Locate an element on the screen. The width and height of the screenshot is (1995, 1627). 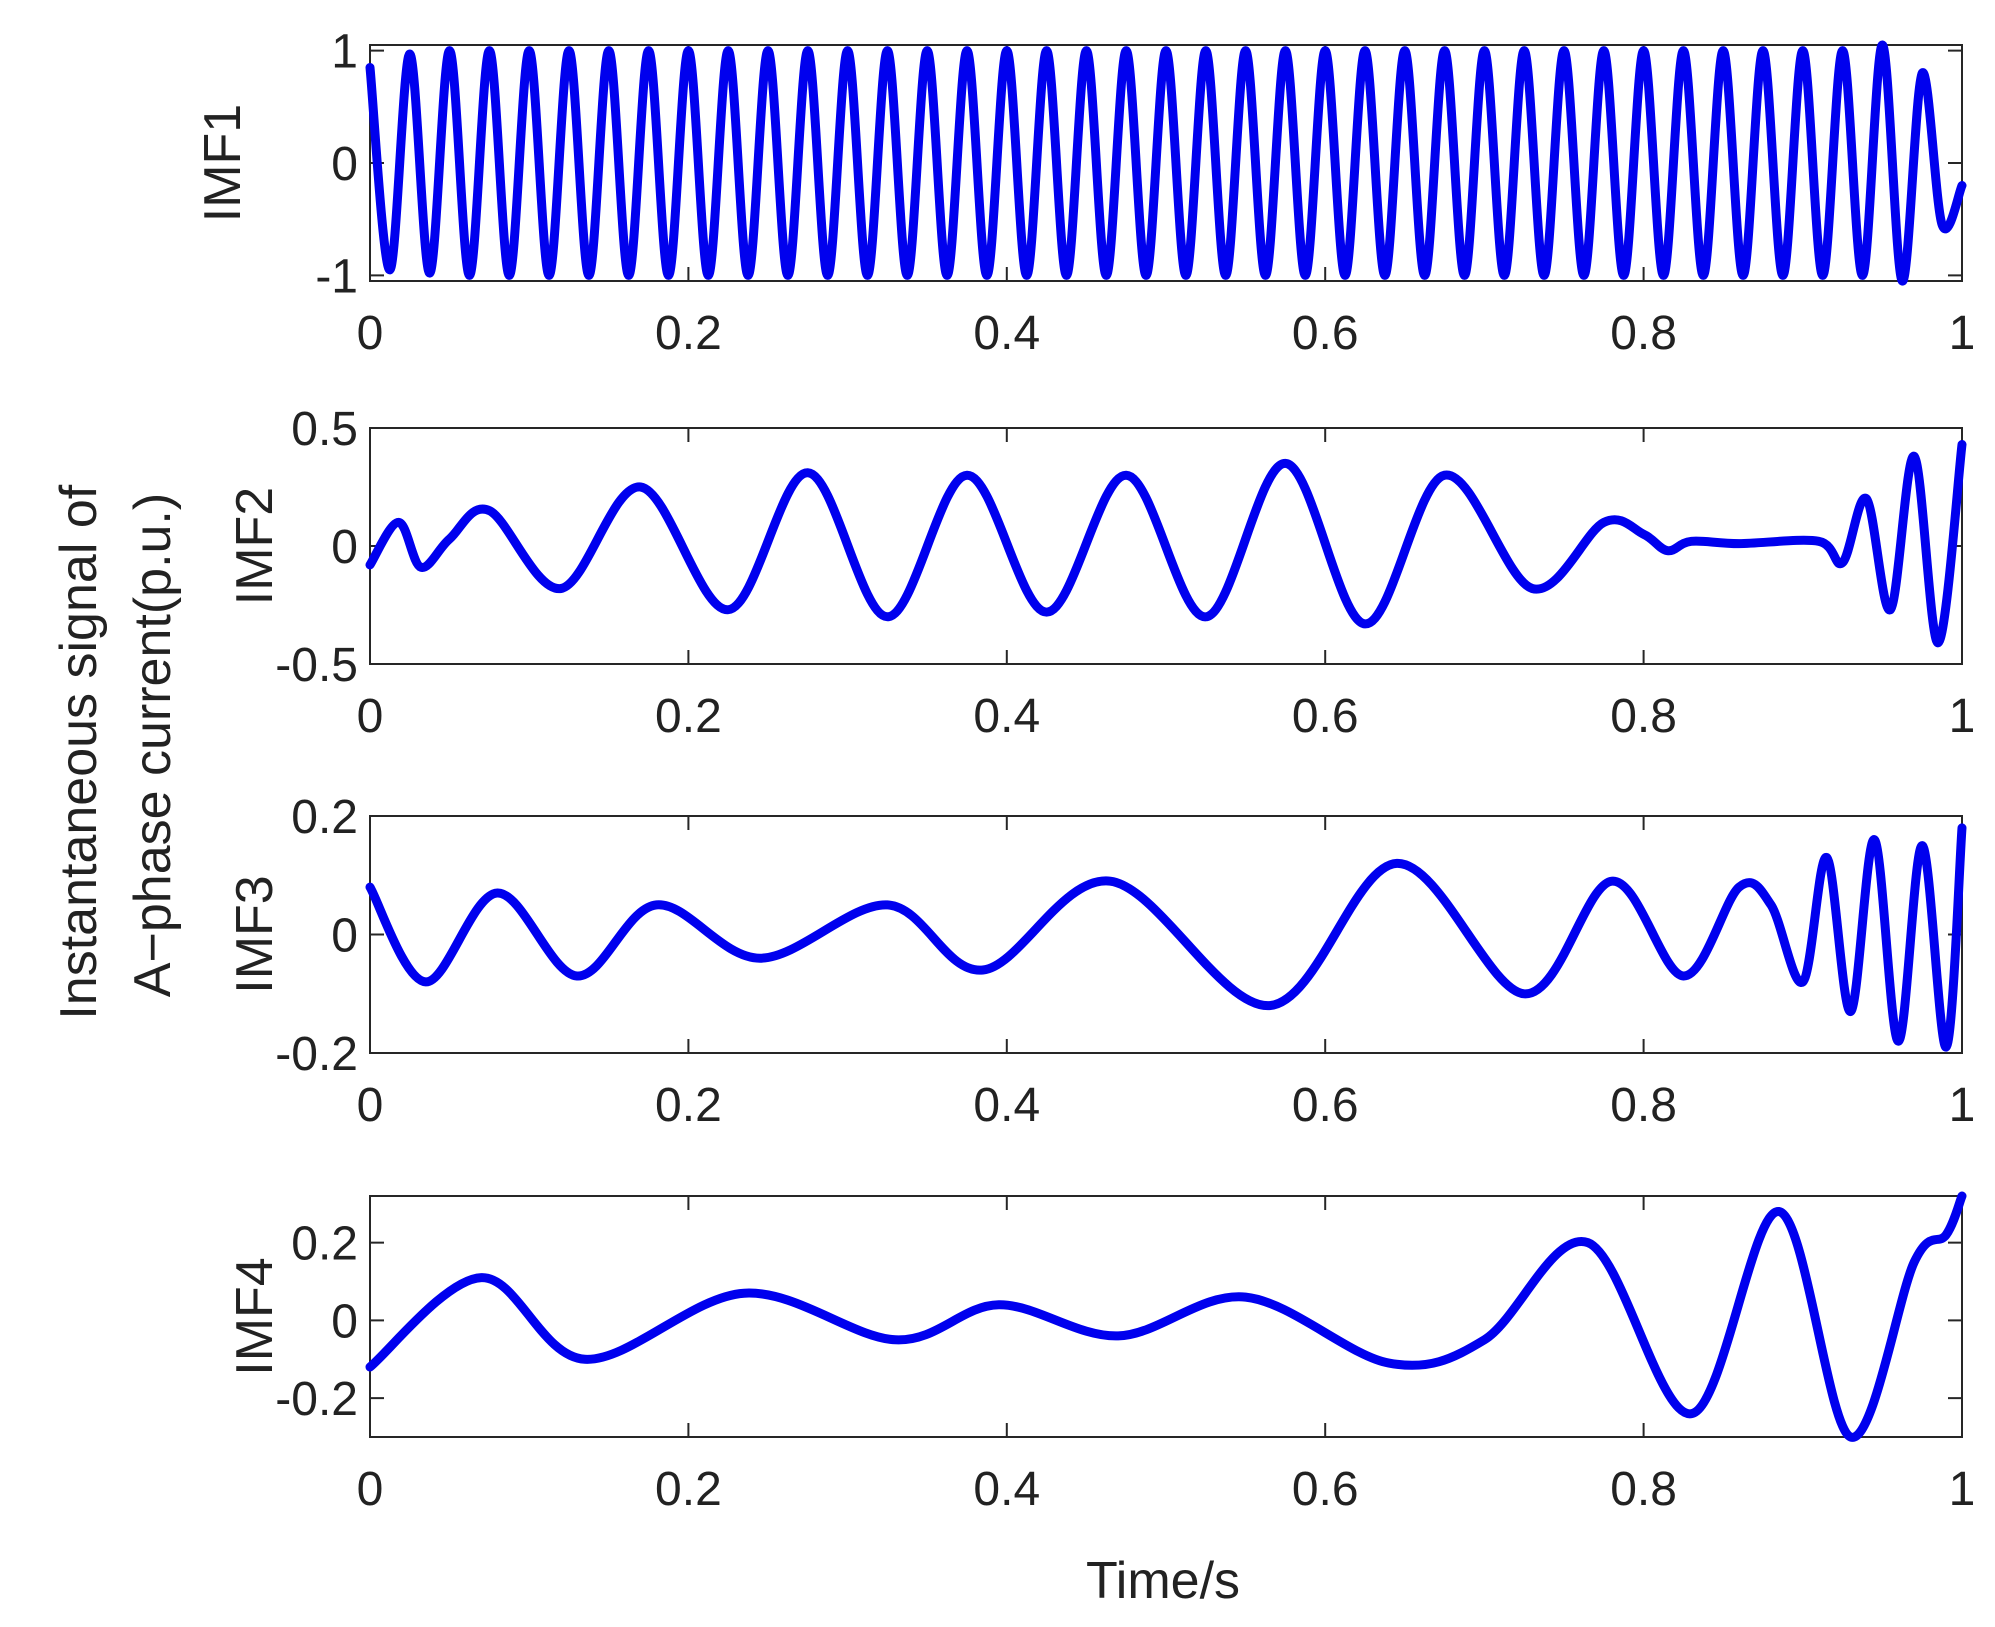
shared-y-axis-label-line-1: Instantaneous signal of is located at coordinates (79, 751).